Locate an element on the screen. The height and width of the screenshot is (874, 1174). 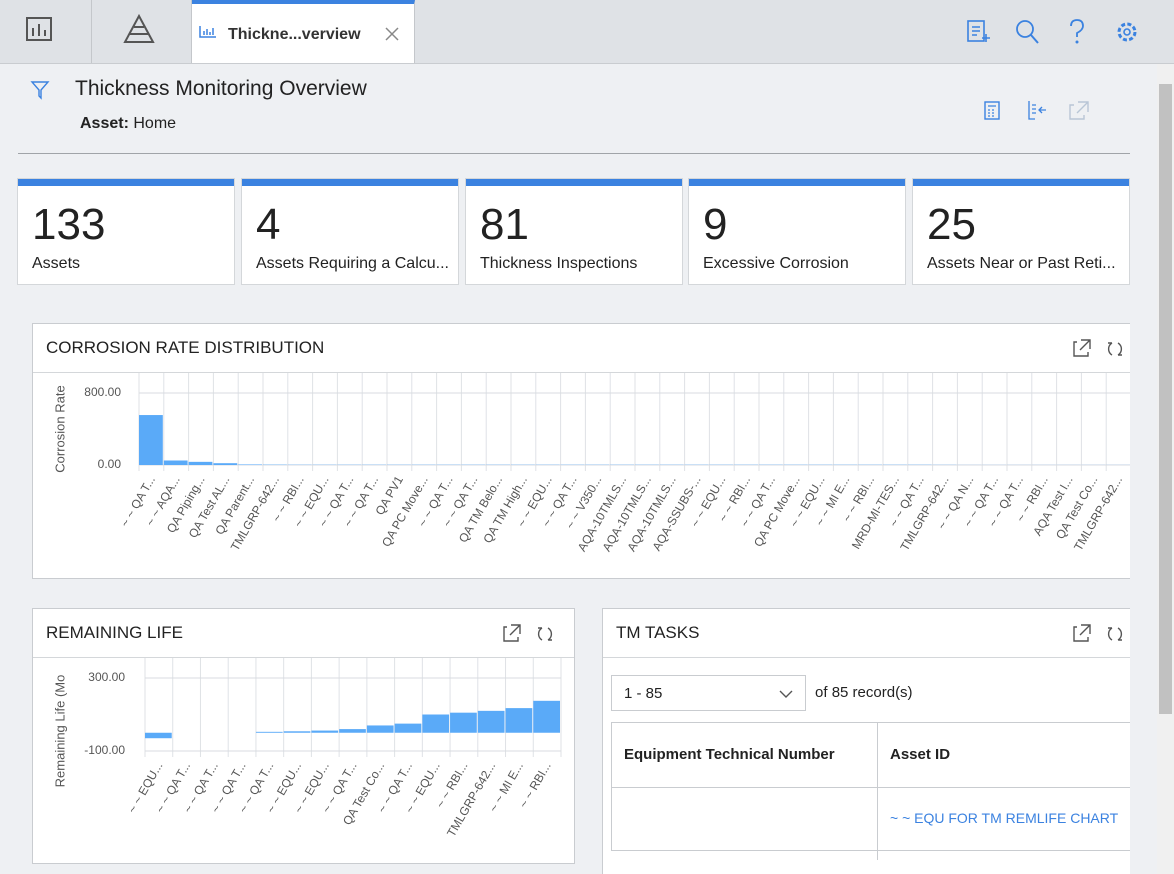
asset-label: Asset: is located at coordinates (104, 123).